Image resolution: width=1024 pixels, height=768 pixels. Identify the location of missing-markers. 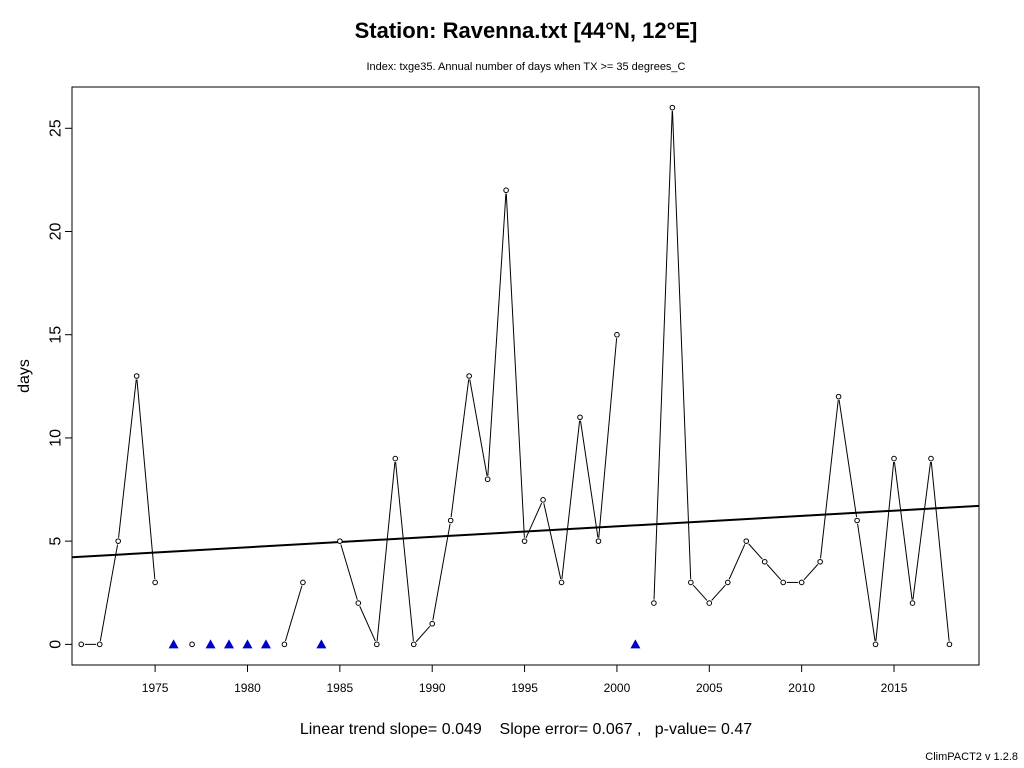
(404, 644).